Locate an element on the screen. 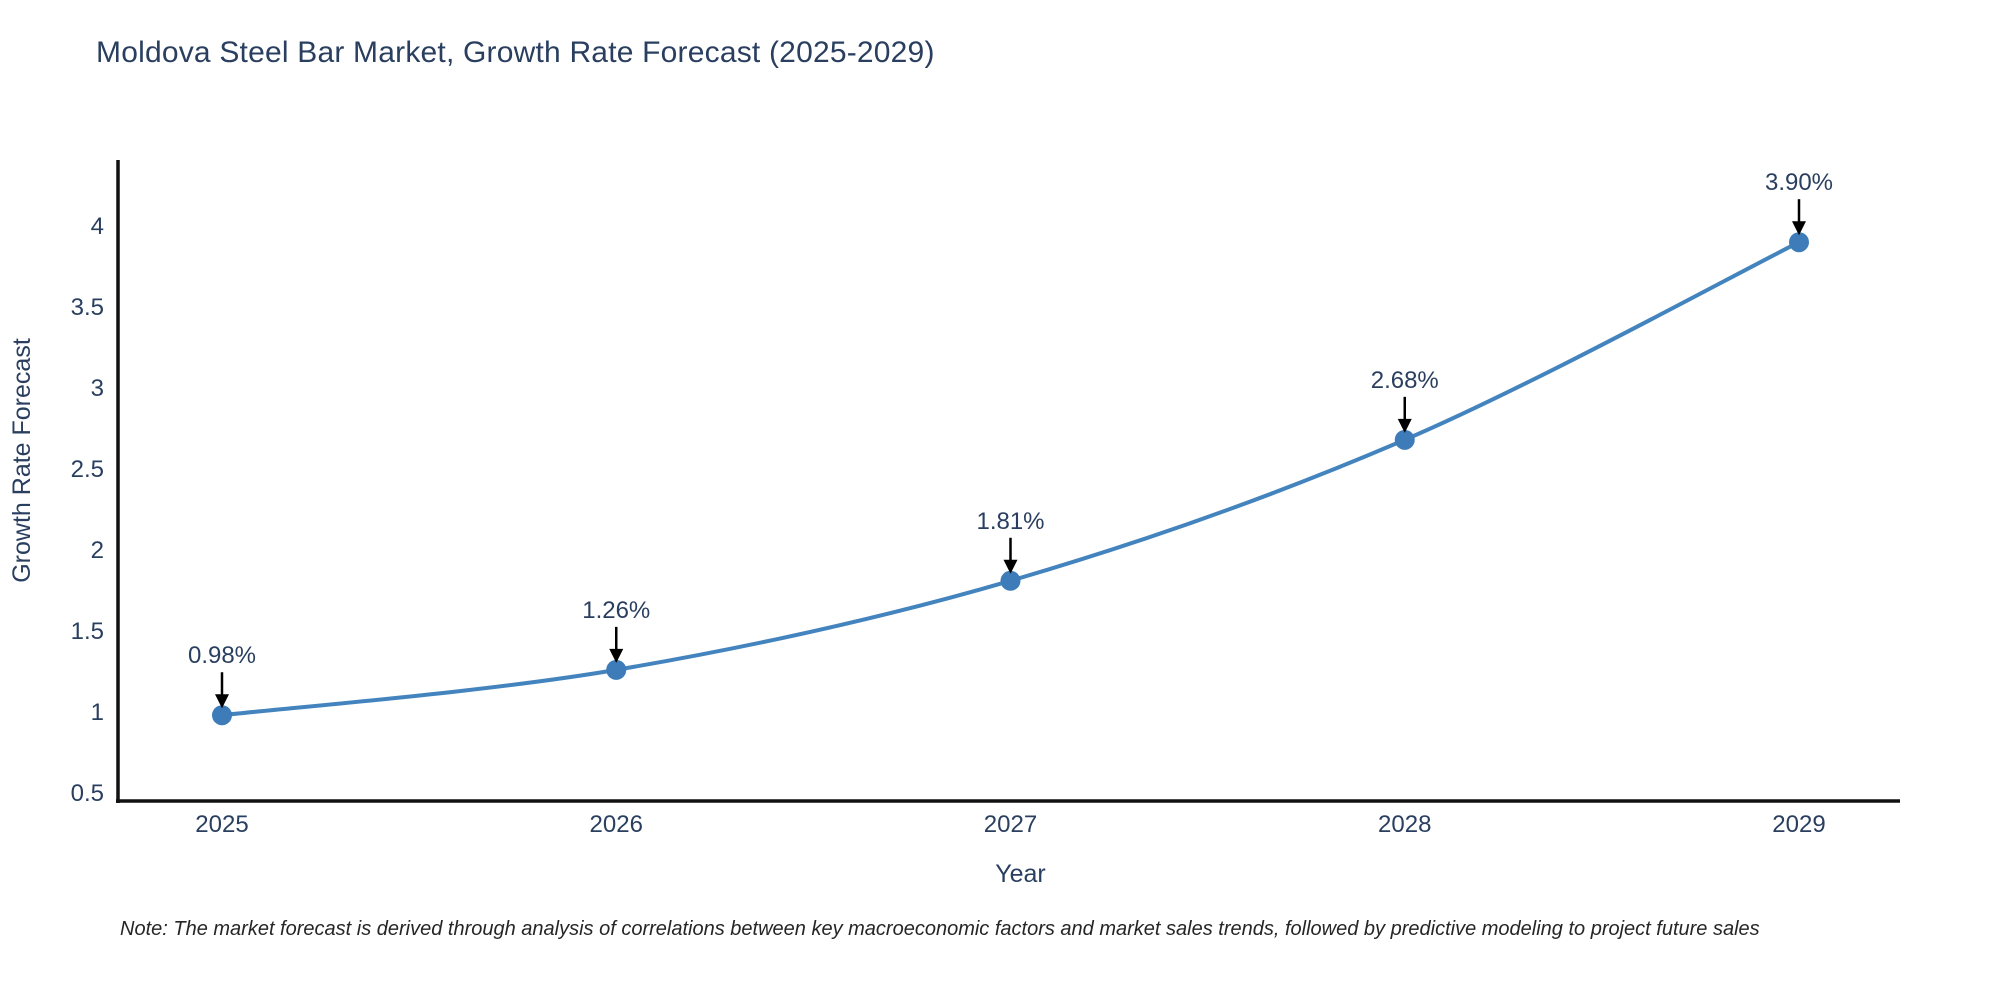 This screenshot has height=1000, width=2000. point-annotation: 1.26% is located at coordinates (616, 610).